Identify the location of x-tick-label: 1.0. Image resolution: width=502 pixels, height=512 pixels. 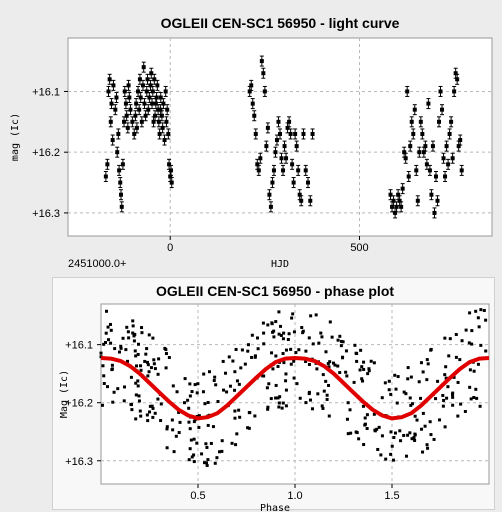
(294, 496).